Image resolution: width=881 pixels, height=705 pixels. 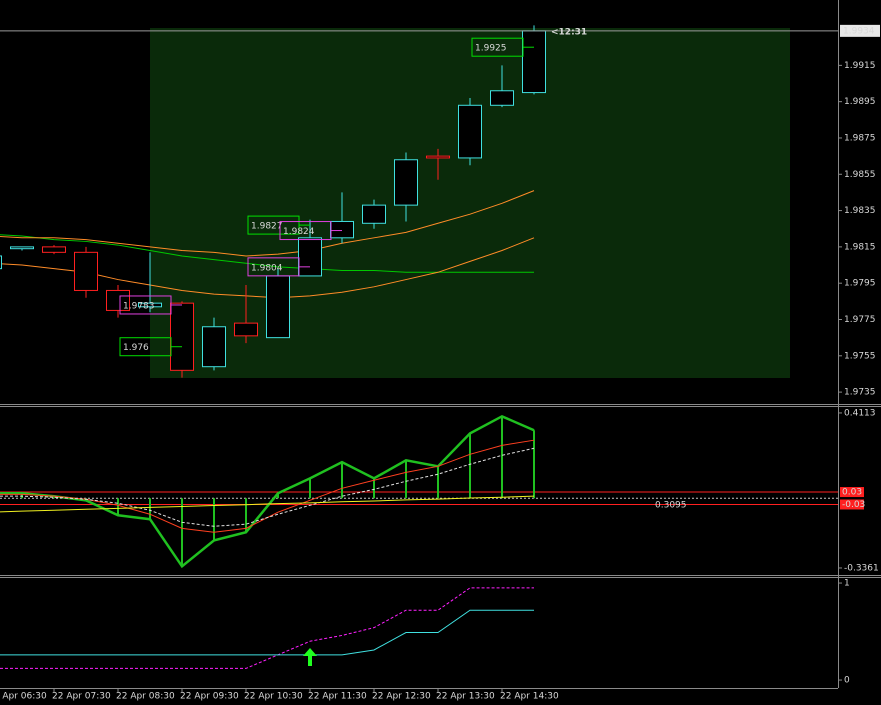 What do you see at coordinates (861, 568) in the screenshot?
I see `y-tick-label: -0.3361` at bounding box center [861, 568].